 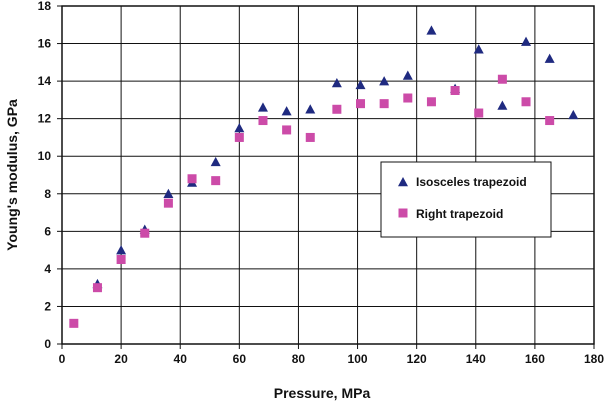 What do you see at coordinates (45, 119) in the screenshot?
I see `y-tick-label: 12` at bounding box center [45, 119].